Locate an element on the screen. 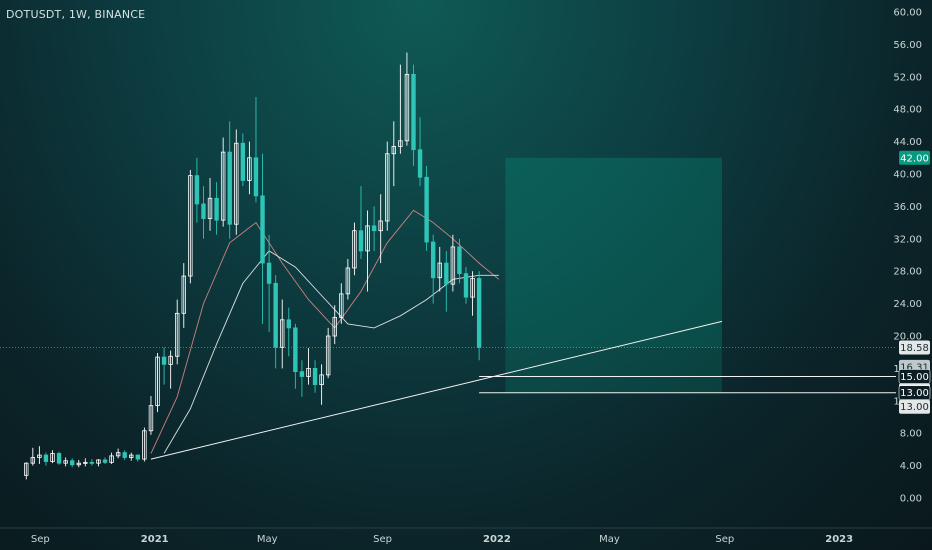  price-label-text: 13.00 is located at coordinates (914, 393).